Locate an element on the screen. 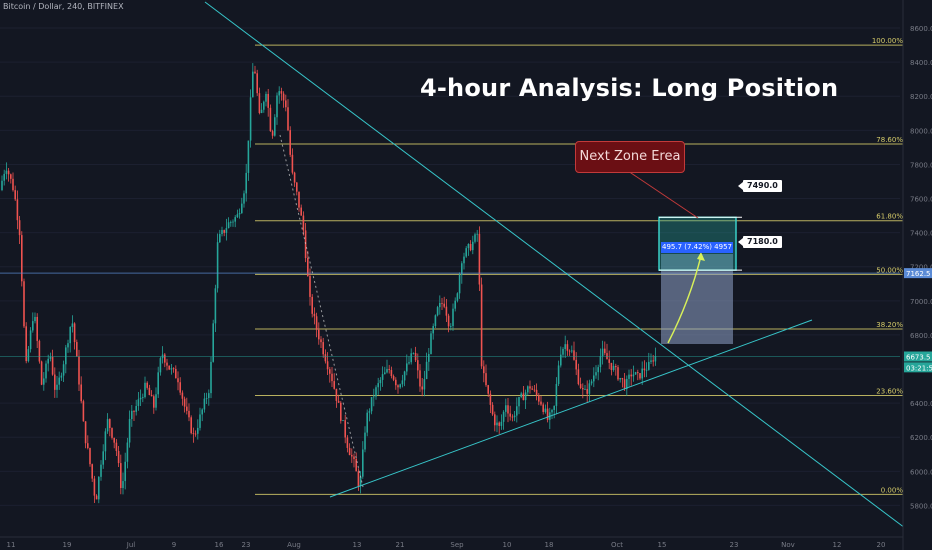 The height and width of the screenshot is (550, 932). y-tick-label: 7400.0 is located at coordinates (921, 234).